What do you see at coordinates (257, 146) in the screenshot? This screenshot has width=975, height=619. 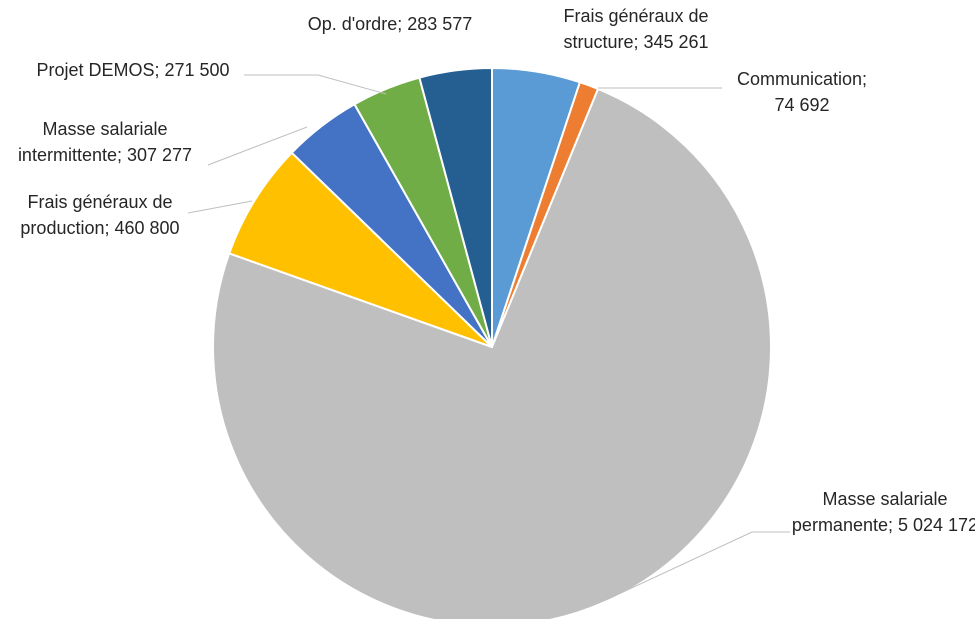 I see `leader-line-masse-salariale-intermittente` at bounding box center [257, 146].